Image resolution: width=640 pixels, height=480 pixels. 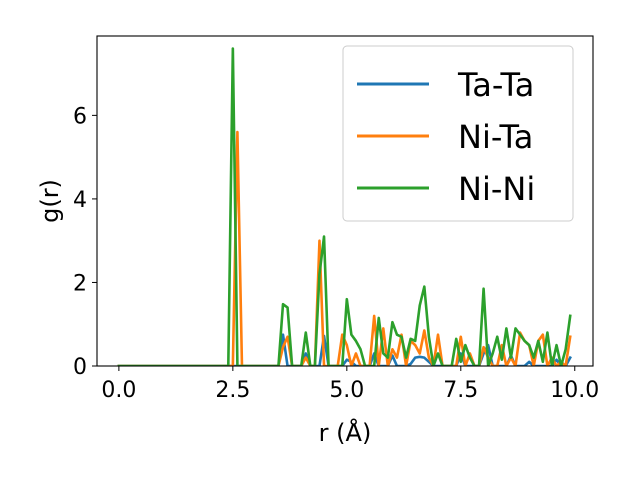 What do you see at coordinates (460, 390) in the screenshot?
I see `x-tick-label: 7.5` at bounding box center [460, 390].